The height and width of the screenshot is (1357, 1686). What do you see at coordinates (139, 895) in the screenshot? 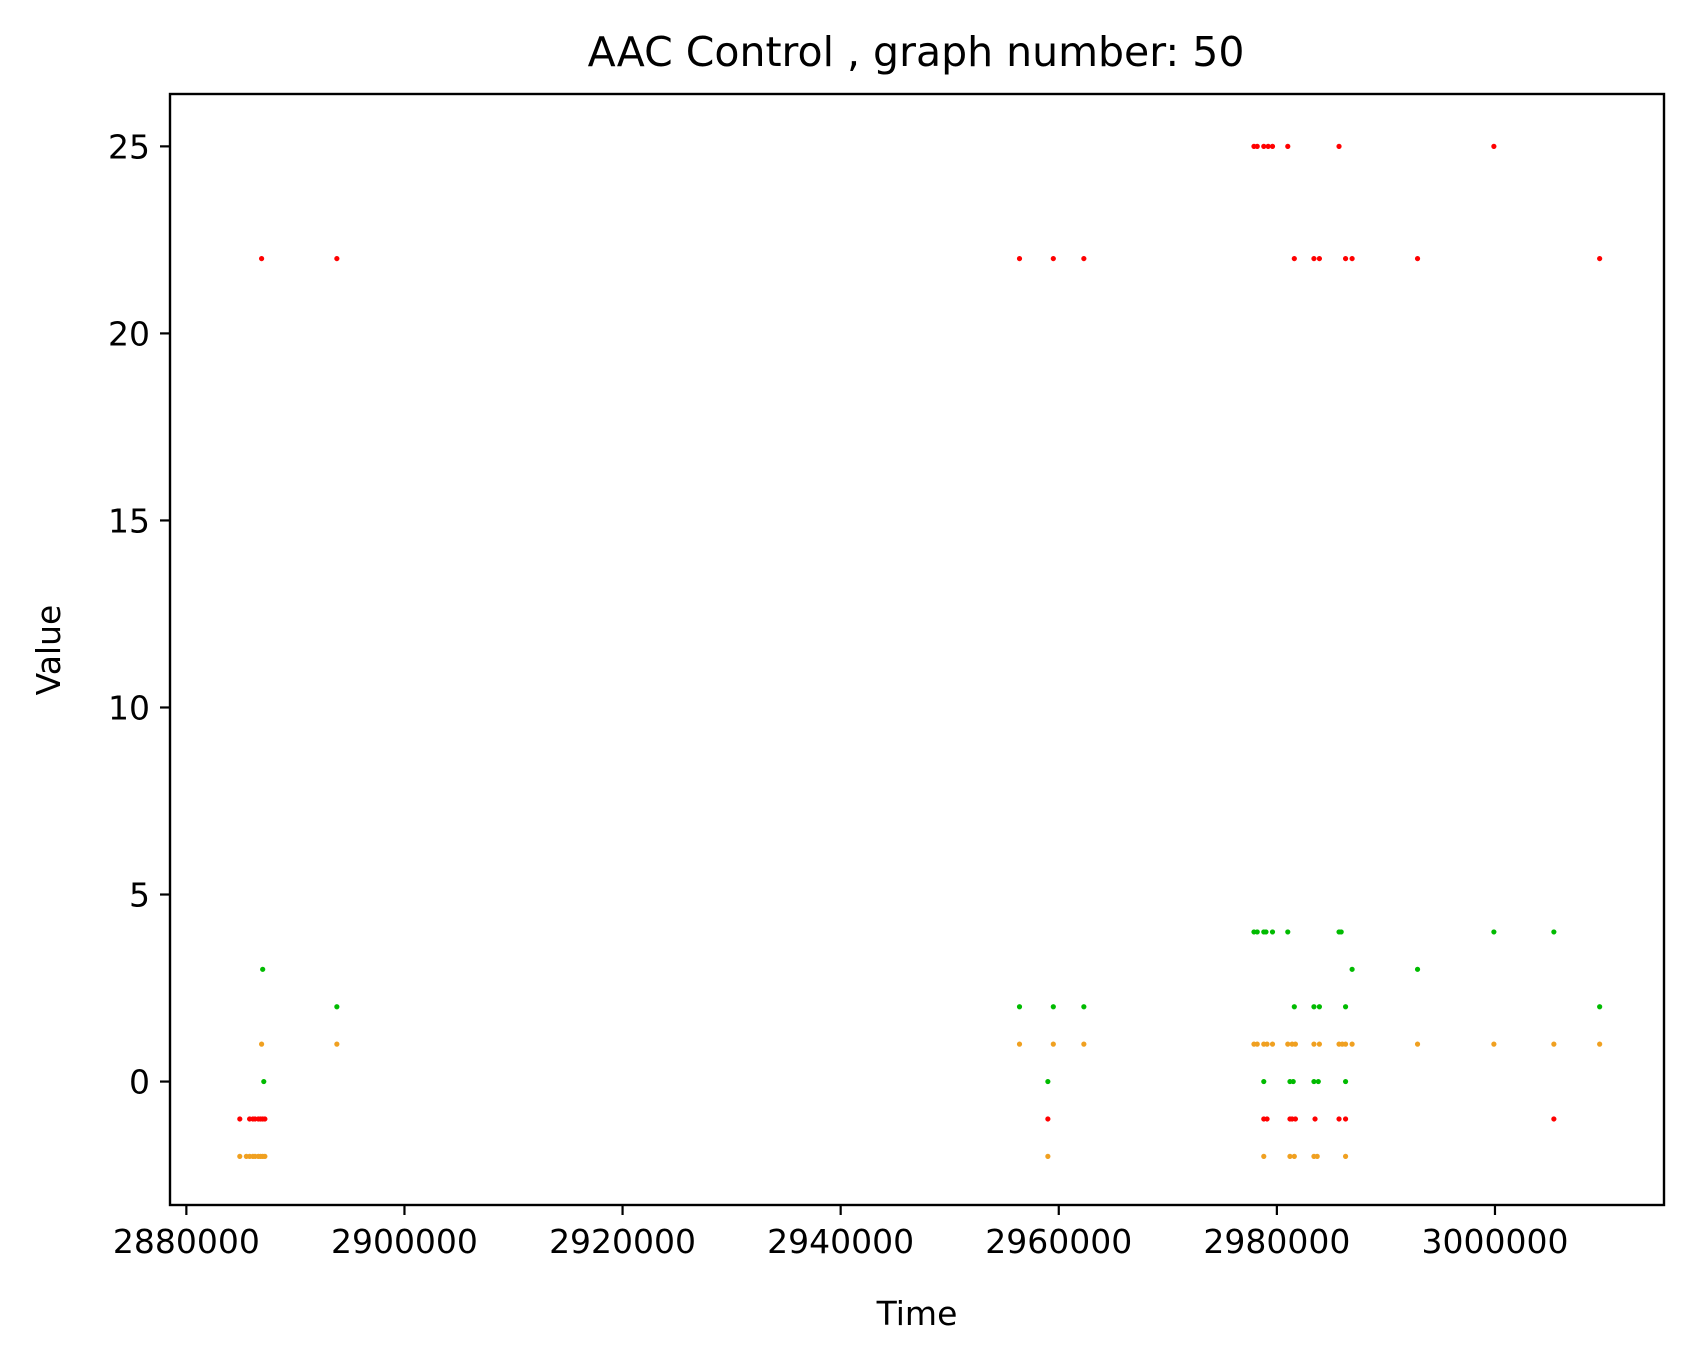
I see `y-tick-label: 5` at bounding box center [139, 895].